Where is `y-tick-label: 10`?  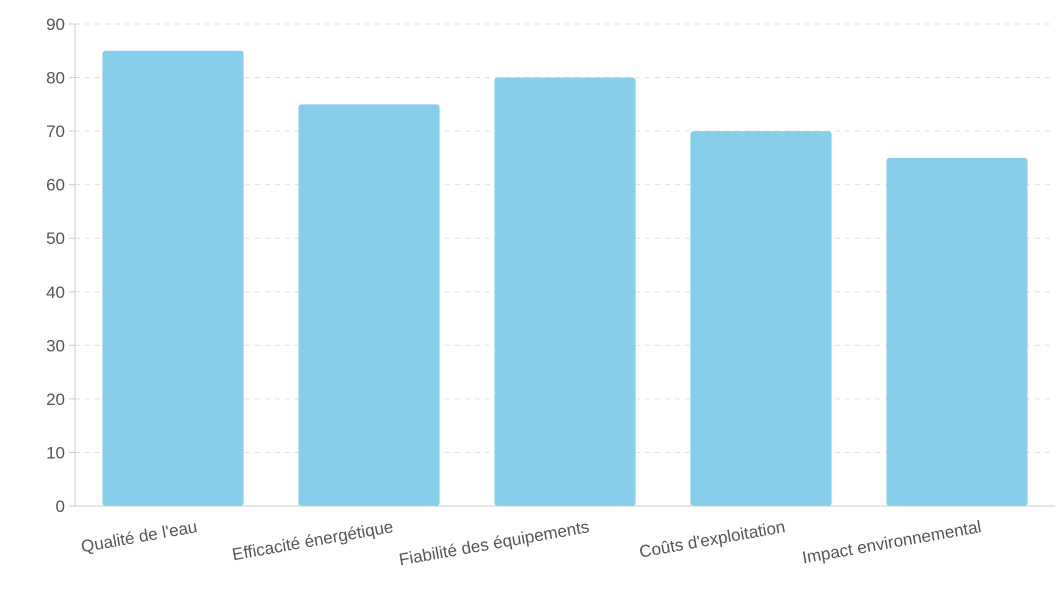
y-tick-label: 10 is located at coordinates (55, 452).